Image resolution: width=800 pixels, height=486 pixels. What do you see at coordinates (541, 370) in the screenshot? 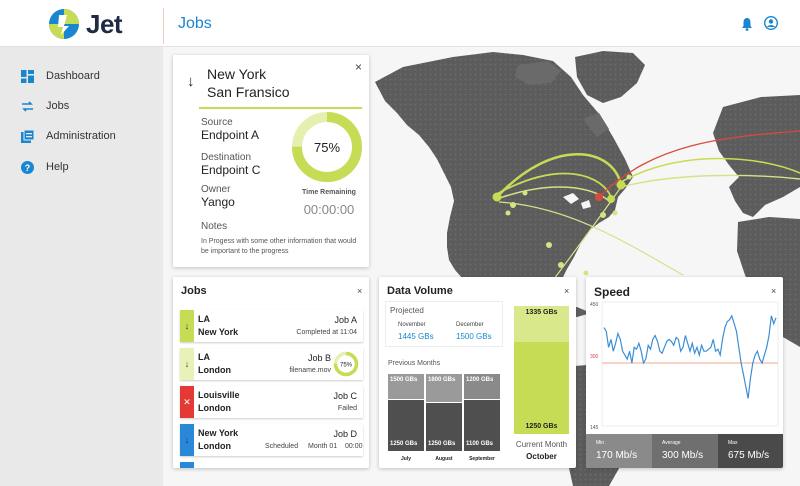
I see `current-month-bar` at bounding box center [541, 370].